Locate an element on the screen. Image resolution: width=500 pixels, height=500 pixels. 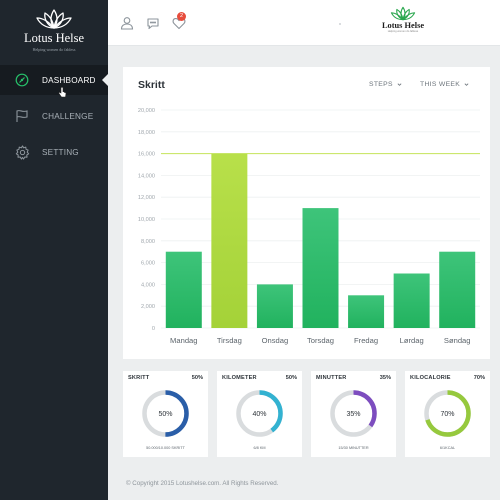
y-tick-label: 8,000 is located at coordinates (148, 242).